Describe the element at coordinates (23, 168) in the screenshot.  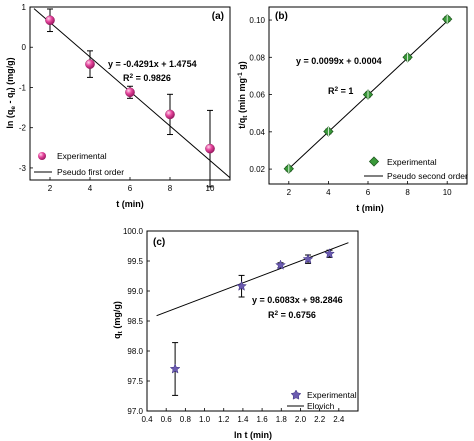
I see `y-tick-label: -3` at that location.